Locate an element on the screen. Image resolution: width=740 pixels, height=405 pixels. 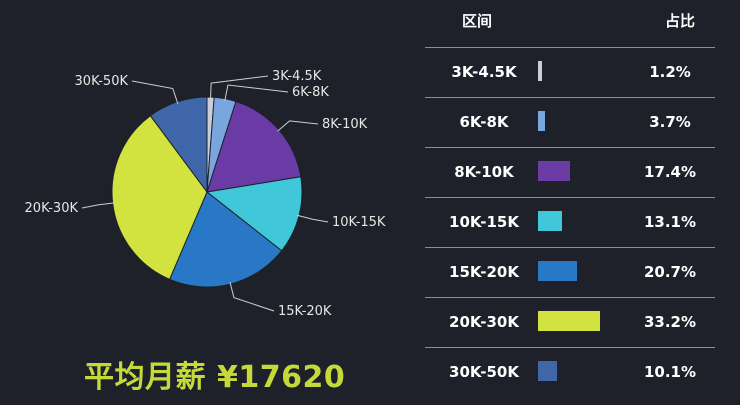
table-row: 15K-20K 20.7% is located at coordinates (570, 272).